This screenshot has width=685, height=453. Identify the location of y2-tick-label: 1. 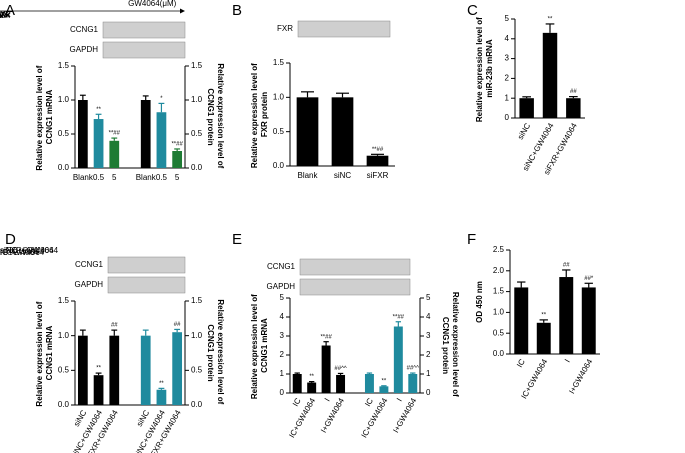
(428, 373).